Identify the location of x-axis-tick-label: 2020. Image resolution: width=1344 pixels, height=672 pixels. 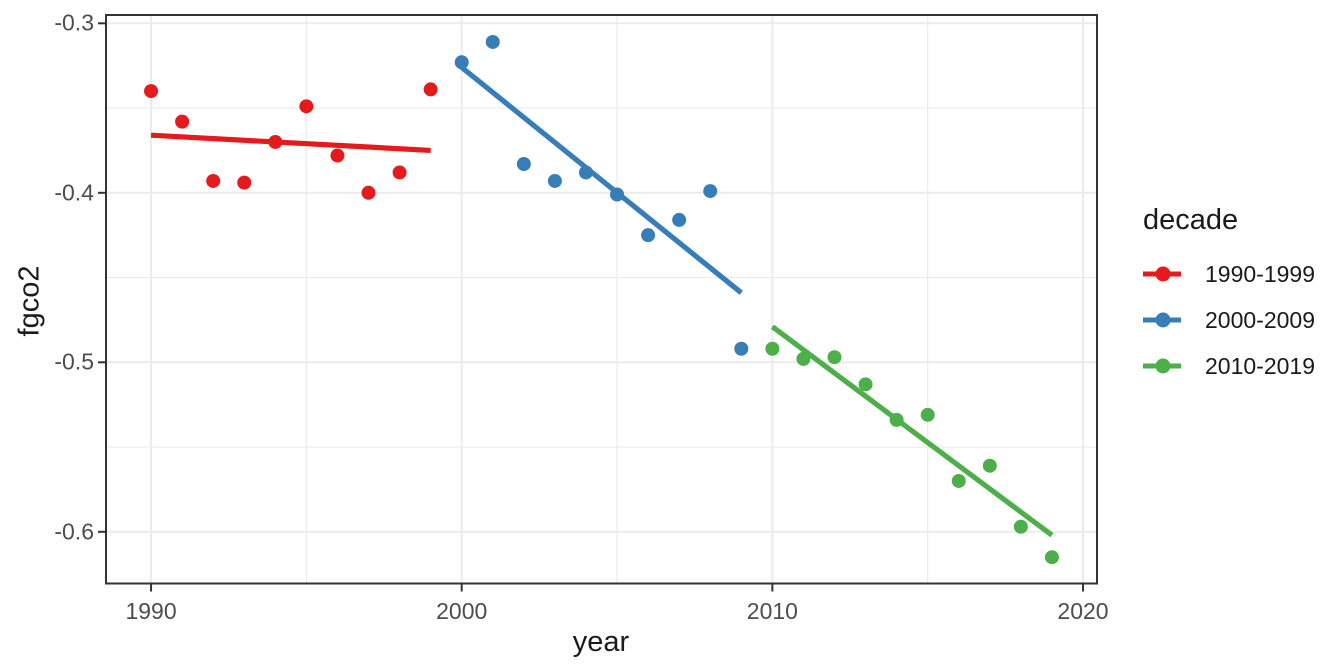
(1083, 611).